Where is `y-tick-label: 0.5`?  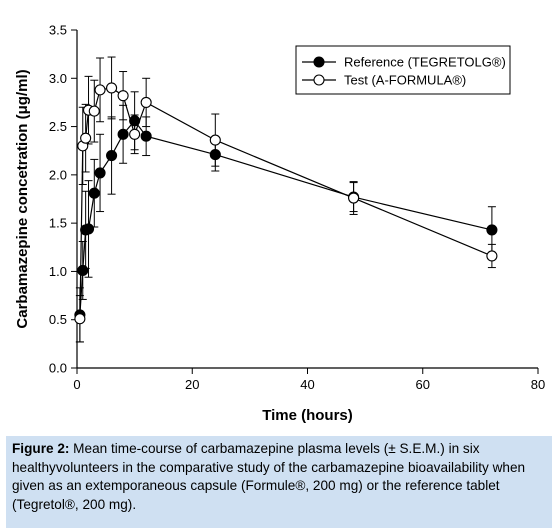 y-tick-label: 0.5 is located at coordinates (58, 319).